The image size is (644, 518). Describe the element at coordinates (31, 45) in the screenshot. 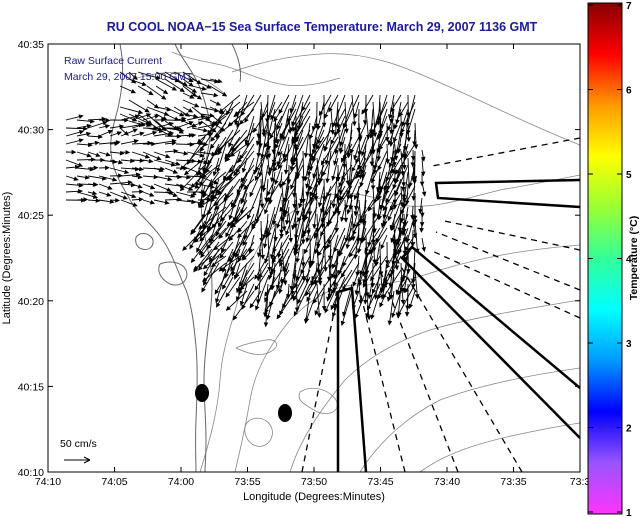

I see `y-tick-label: 40:35` at that location.